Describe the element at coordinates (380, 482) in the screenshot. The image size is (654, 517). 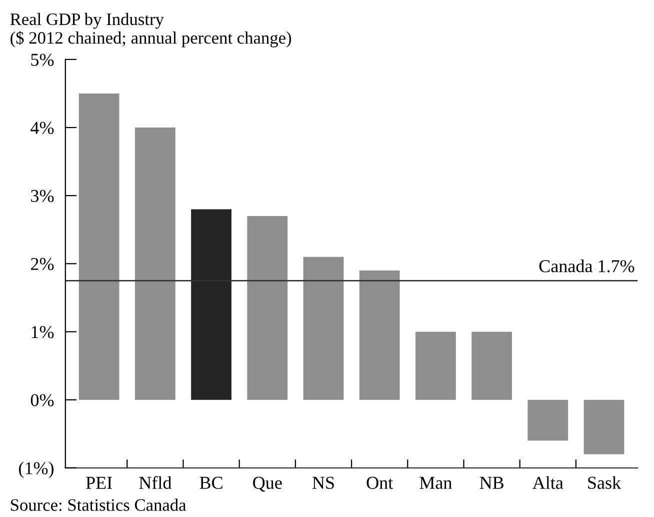
I see `x-tick-label: Ont` at that location.